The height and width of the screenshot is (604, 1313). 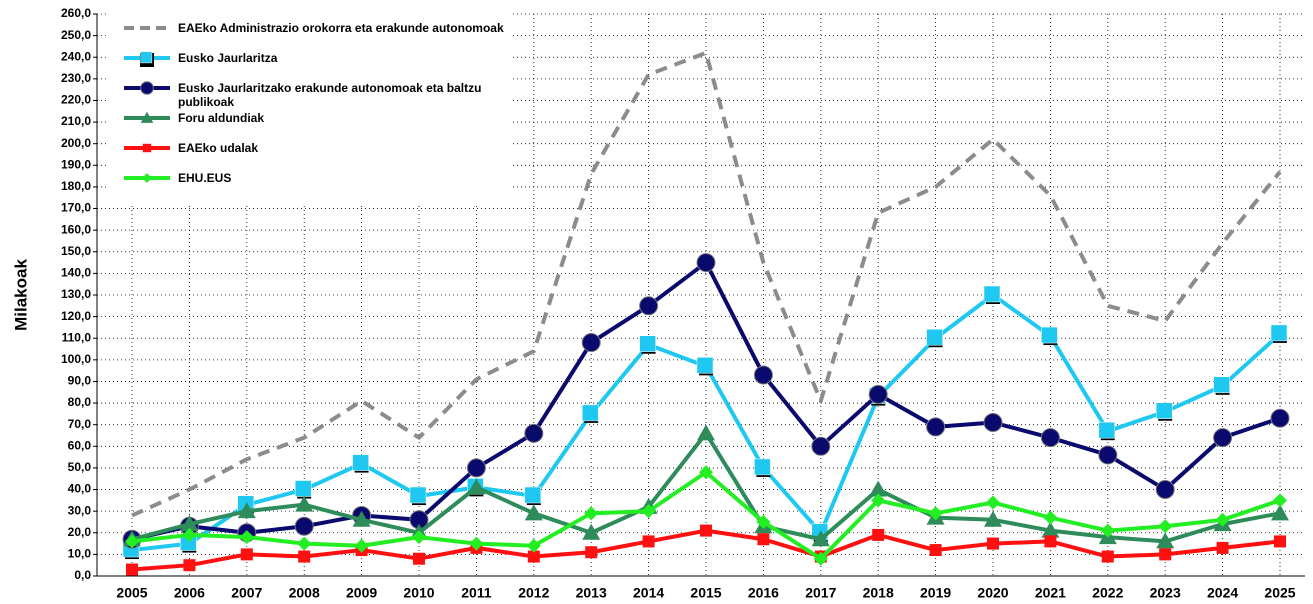 I want to click on y-tick-label: 250,0, so click(x=76, y=35).